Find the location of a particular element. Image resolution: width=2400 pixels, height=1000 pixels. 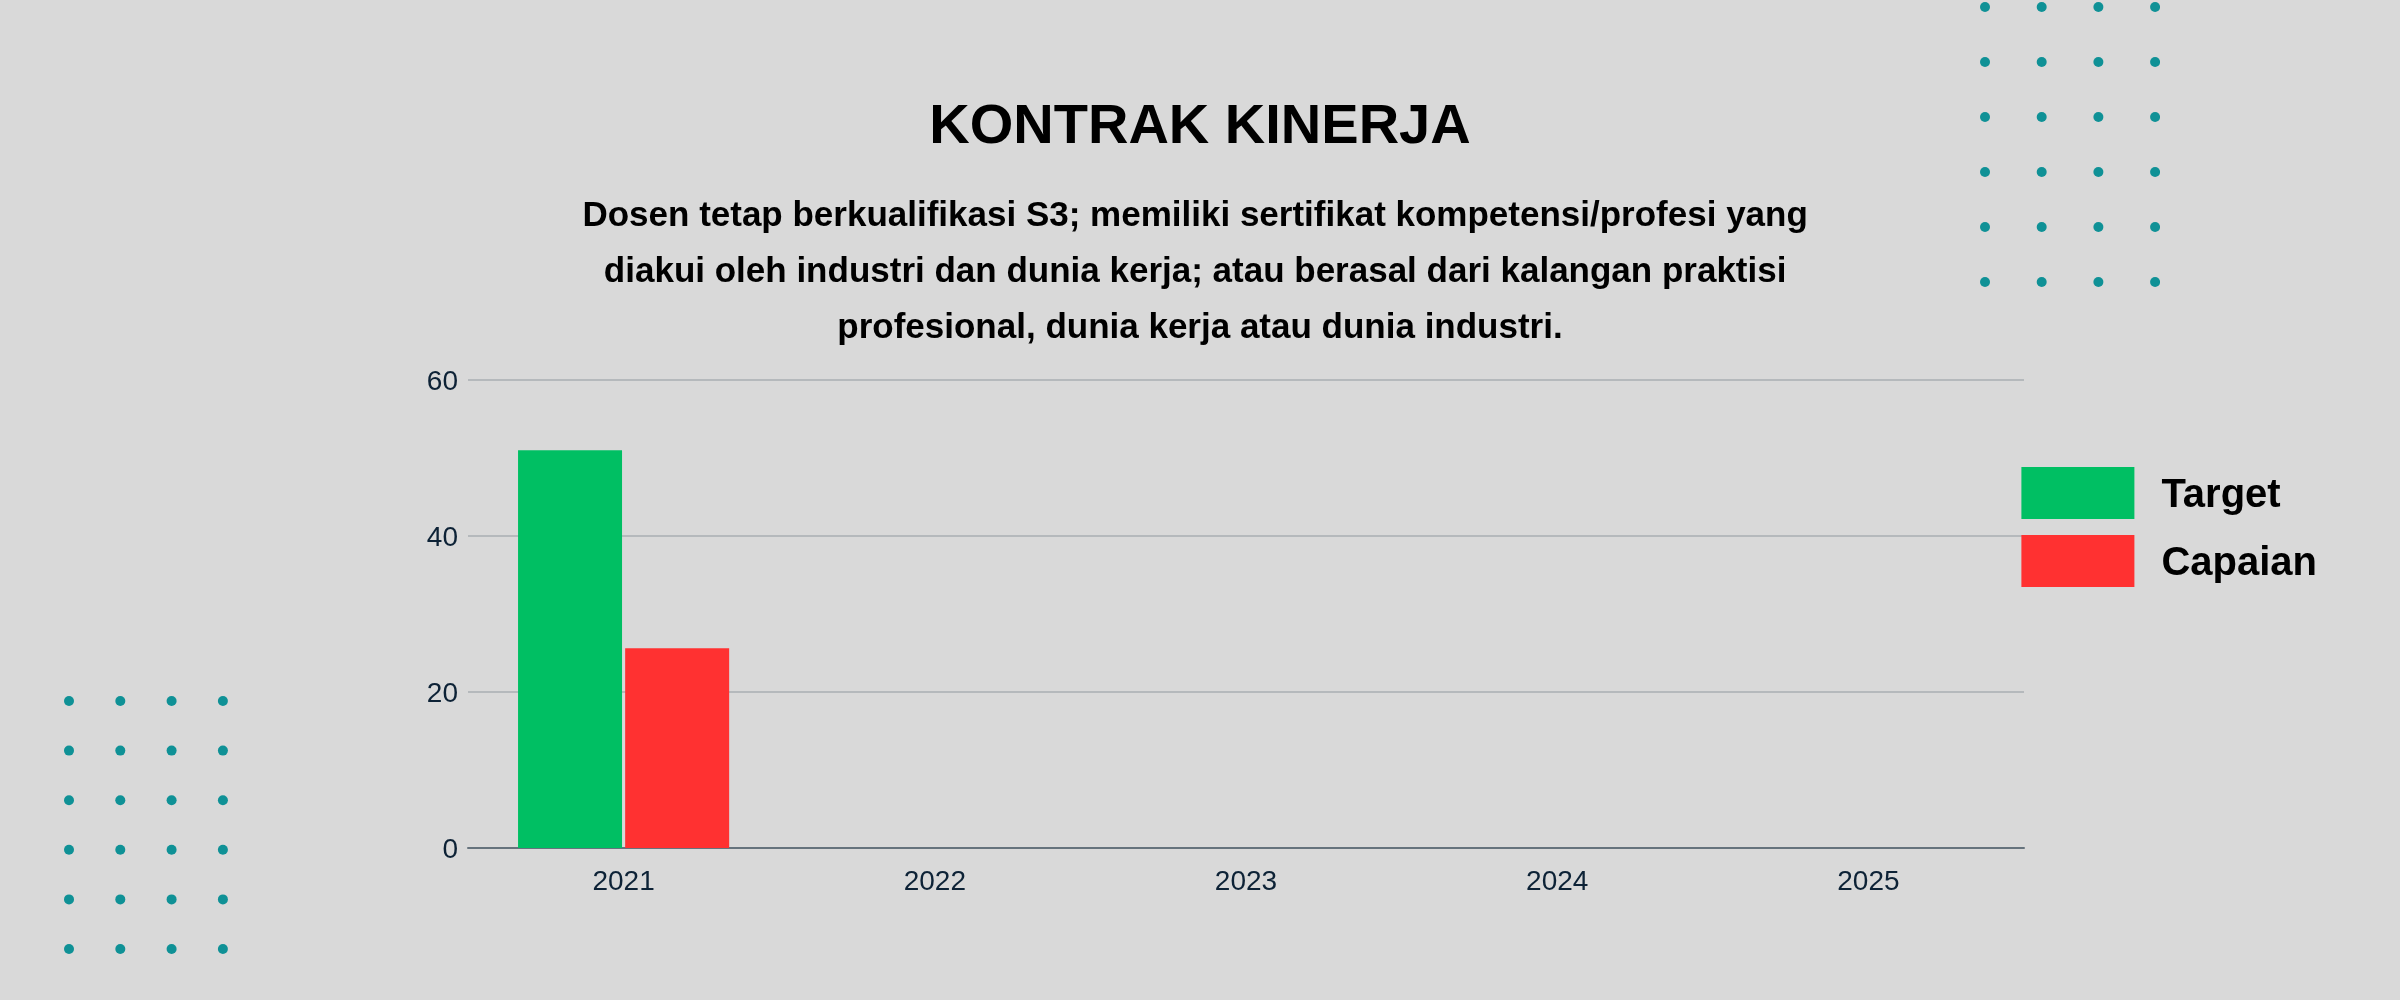

y-tick-label: 60 is located at coordinates (442, 380).